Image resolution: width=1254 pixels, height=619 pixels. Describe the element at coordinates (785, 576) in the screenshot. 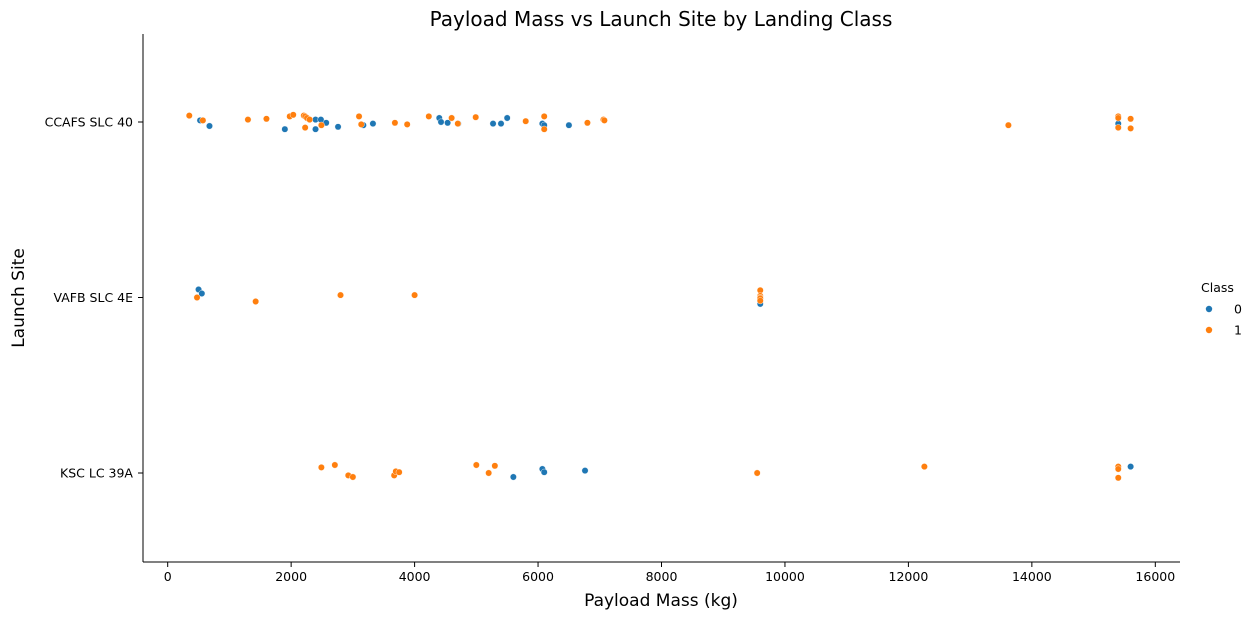

I see `x-tick-label: 10000` at that location.